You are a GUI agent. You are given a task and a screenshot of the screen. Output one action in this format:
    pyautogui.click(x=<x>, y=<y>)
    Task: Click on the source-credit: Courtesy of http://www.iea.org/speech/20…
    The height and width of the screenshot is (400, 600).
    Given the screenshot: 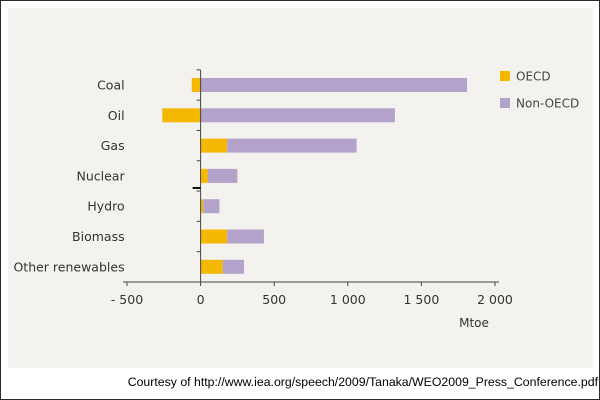 What is the action you would take?
    pyautogui.click(x=362, y=382)
    